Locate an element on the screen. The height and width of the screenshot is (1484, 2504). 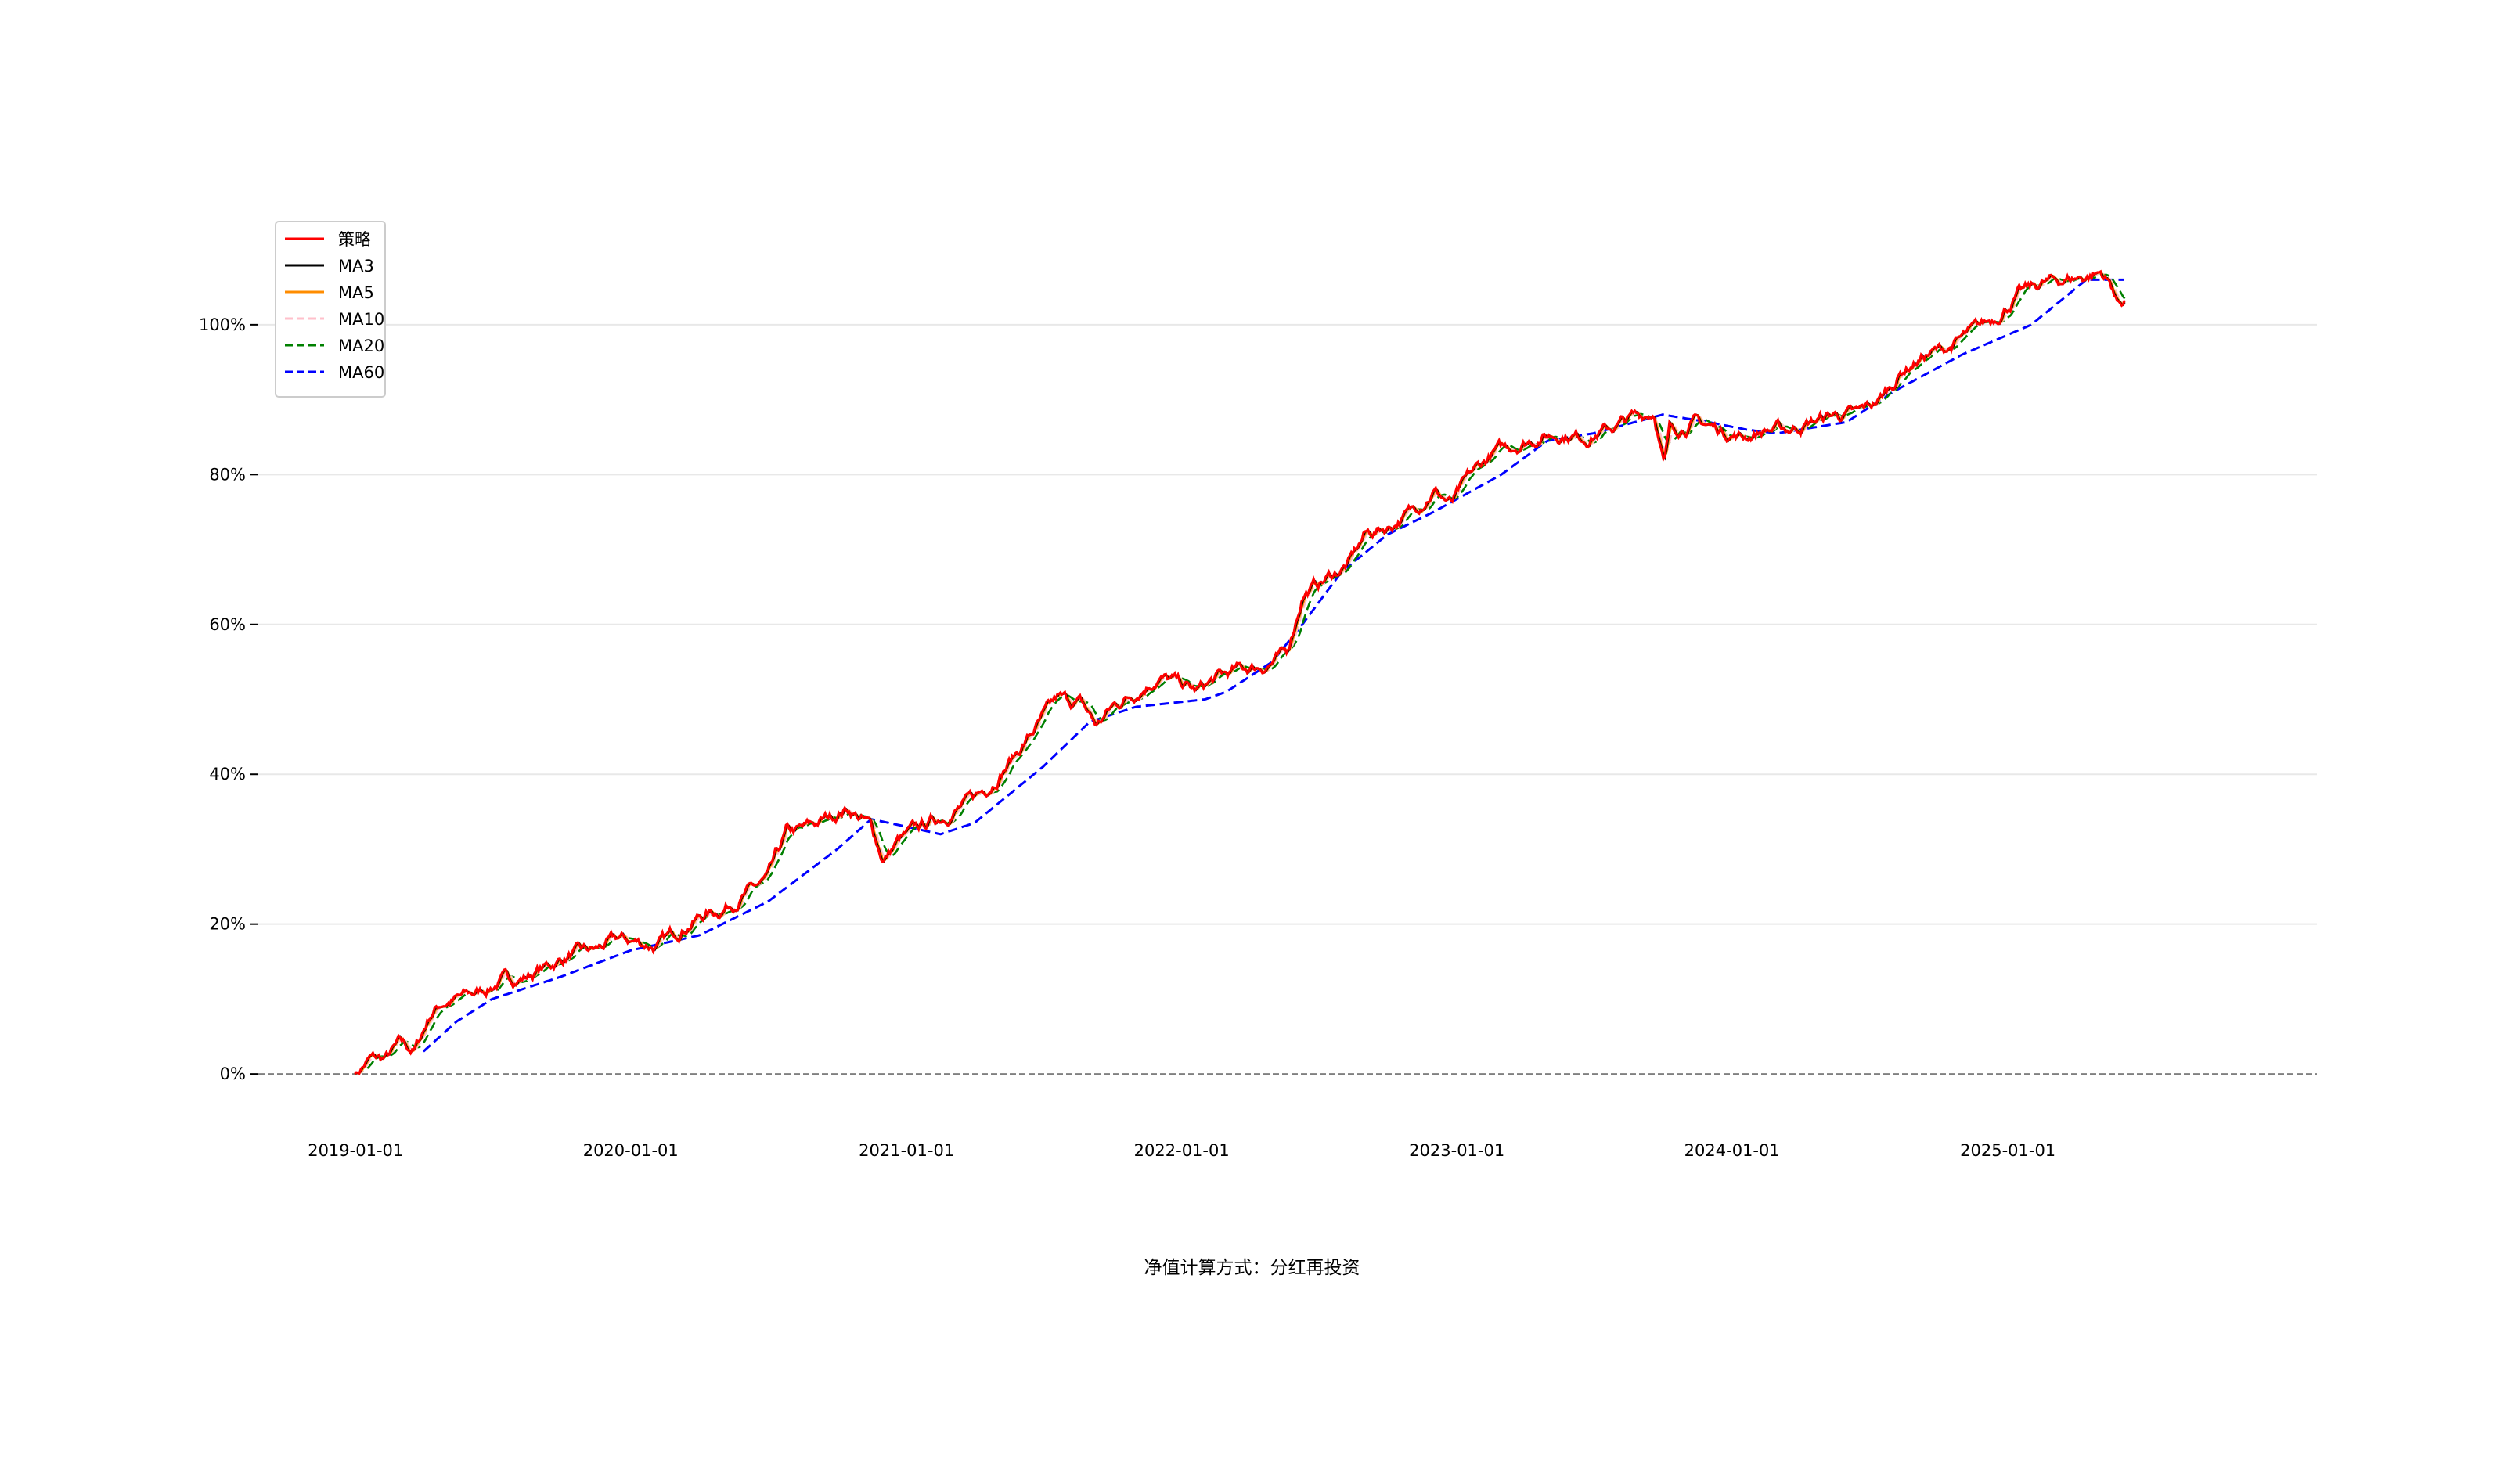
x-tick-label: 2022-01-01 is located at coordinates (1182, 1150).